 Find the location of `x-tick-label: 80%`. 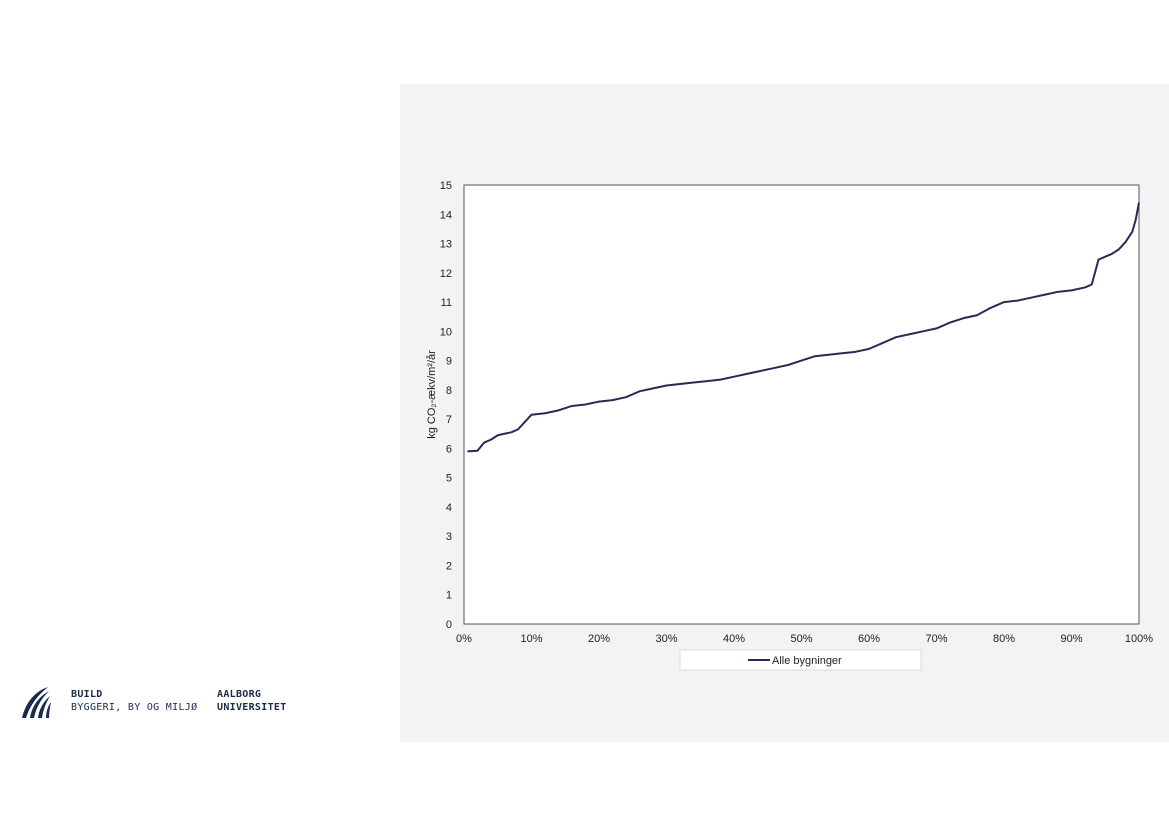

x-tick-label: 80% is located at coordinates (1004, 639).